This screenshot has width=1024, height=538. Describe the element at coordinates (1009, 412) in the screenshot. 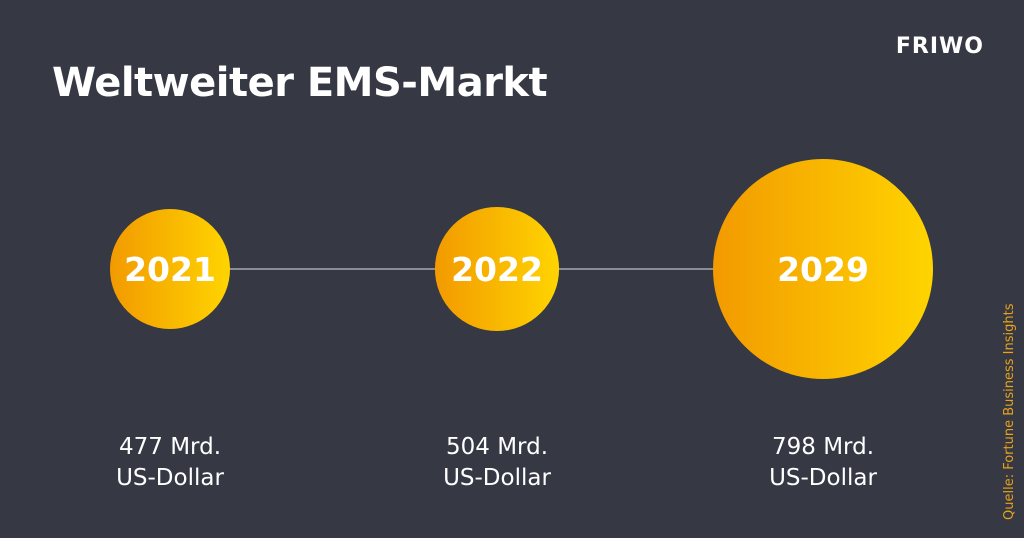

I see `source-note: Quelle: Fortune Business Insights` at that location.